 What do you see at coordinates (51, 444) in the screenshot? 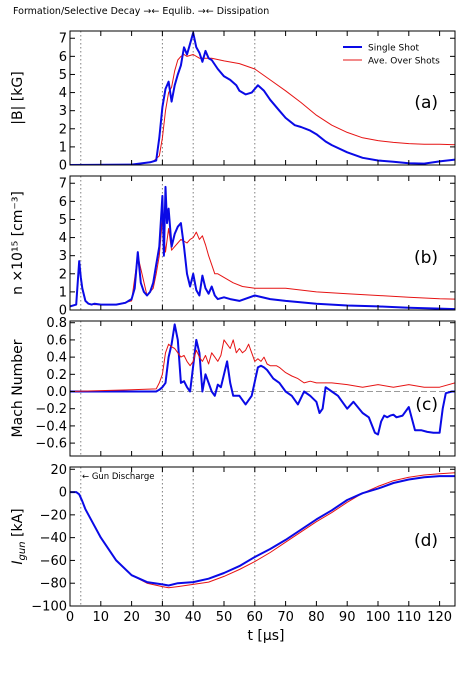
I see `y-tick-label: −0.6` at bounding box center [51, 444].